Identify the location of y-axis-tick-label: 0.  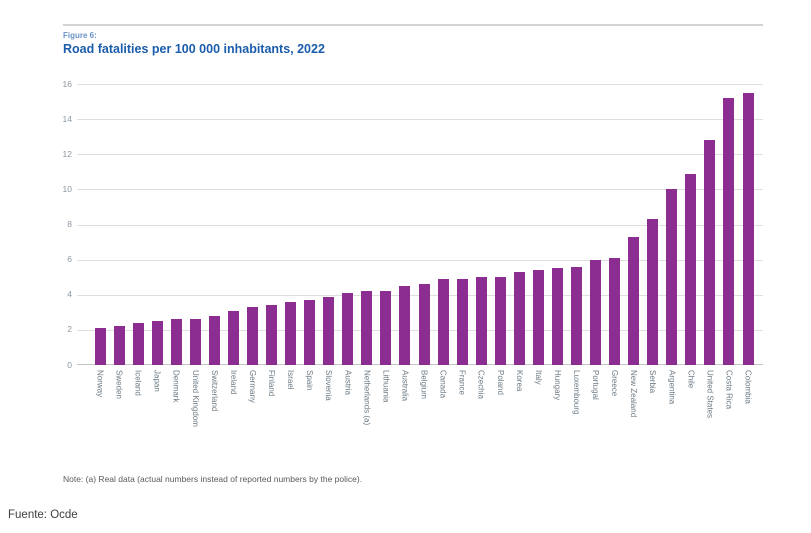
(69, 364).